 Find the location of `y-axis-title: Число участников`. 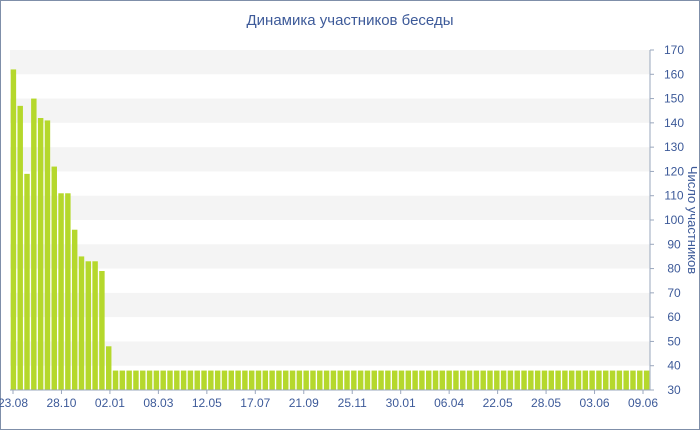

y-axis-title: Число участников is located at coordinates (692, 220).